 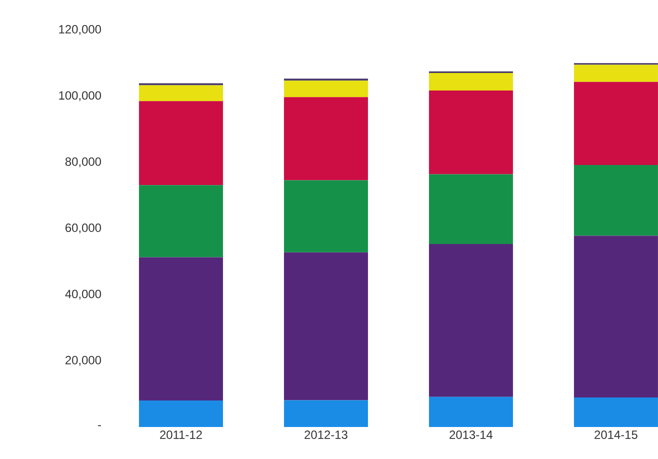 What do you see at coordinates (616, 434) in the screenshot?
I see `x-tick-label: 2014-15` at bounding box center [616, 434].